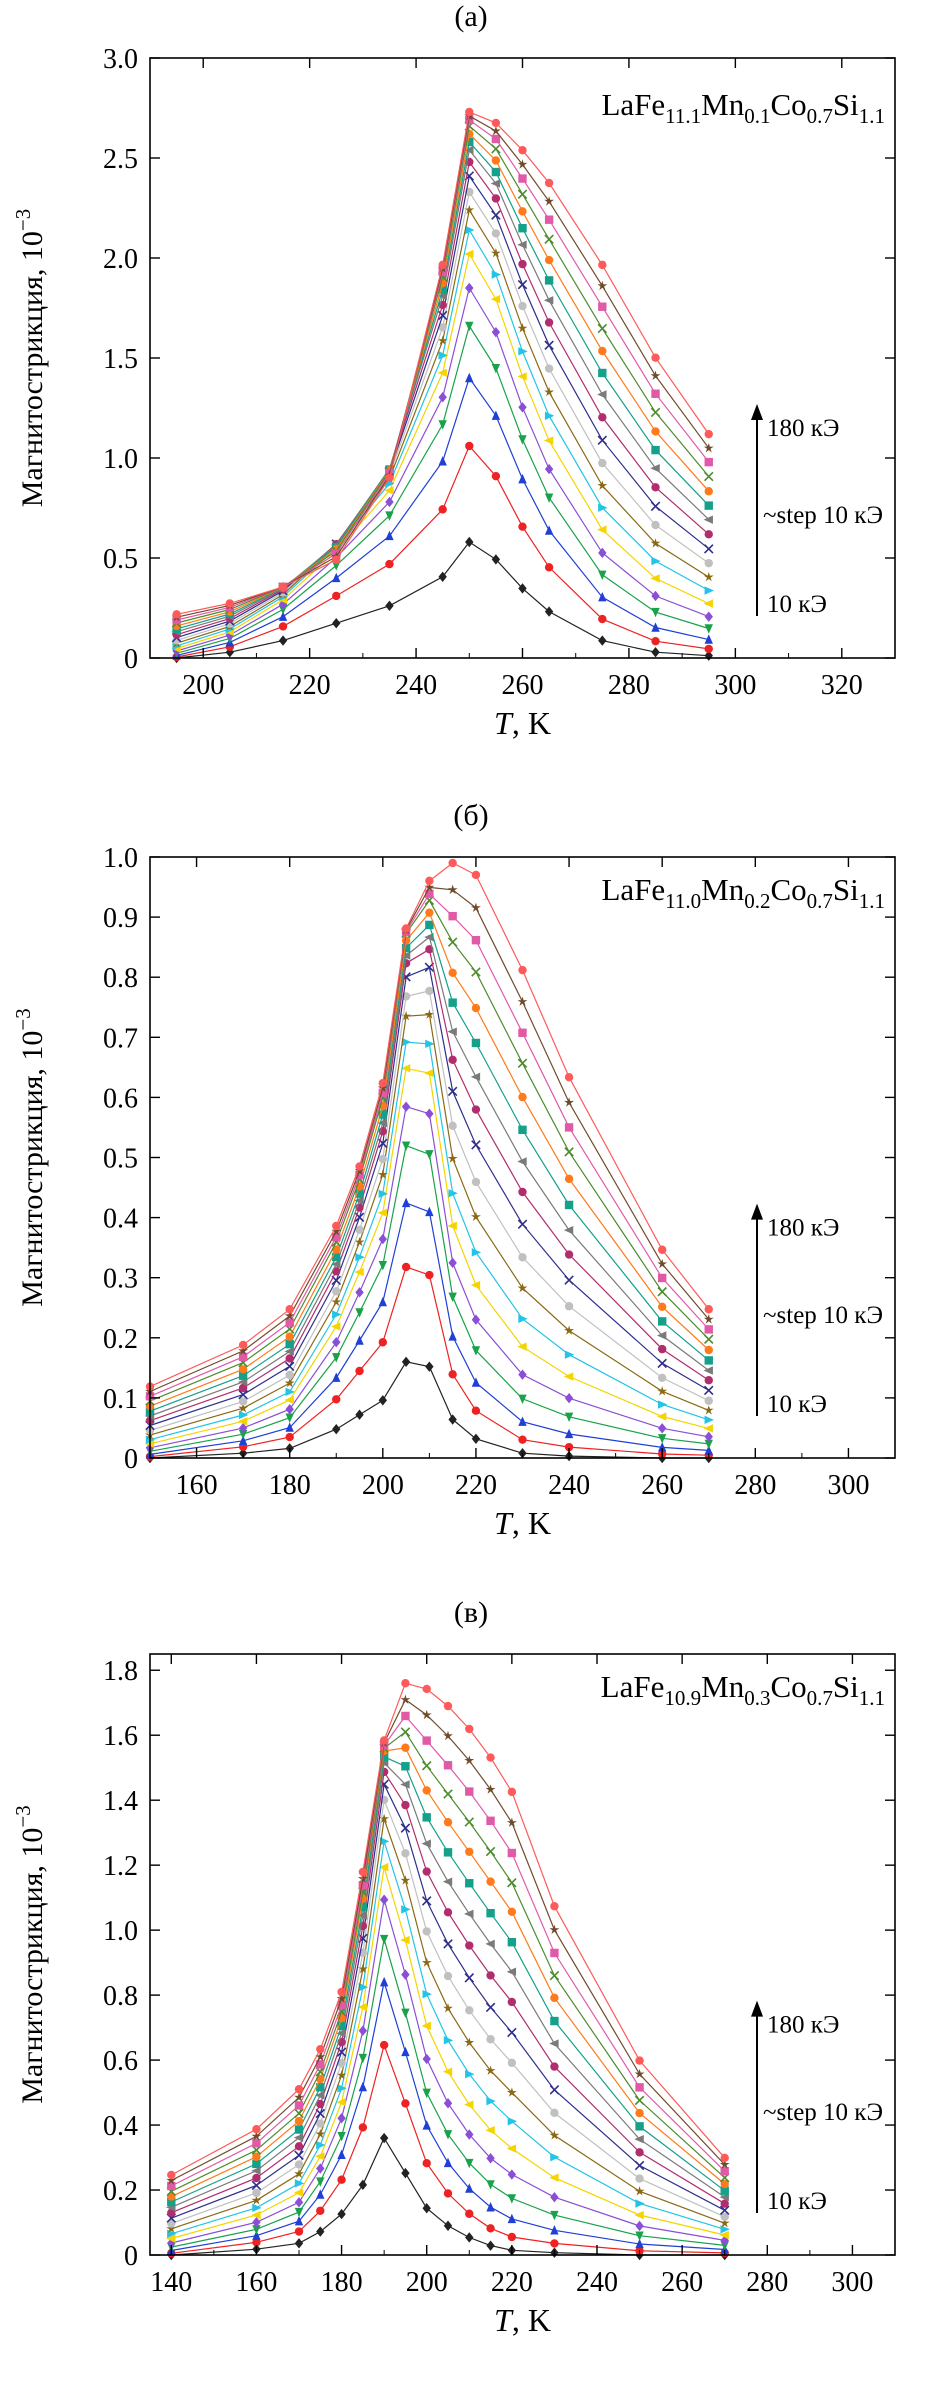 The height and width of the screenshot is (2382, 942). What do you see at coordinates (522, 2320) in the screenshot?
I see `x-axis-label: T, K` at bounding box center [522, 2320].